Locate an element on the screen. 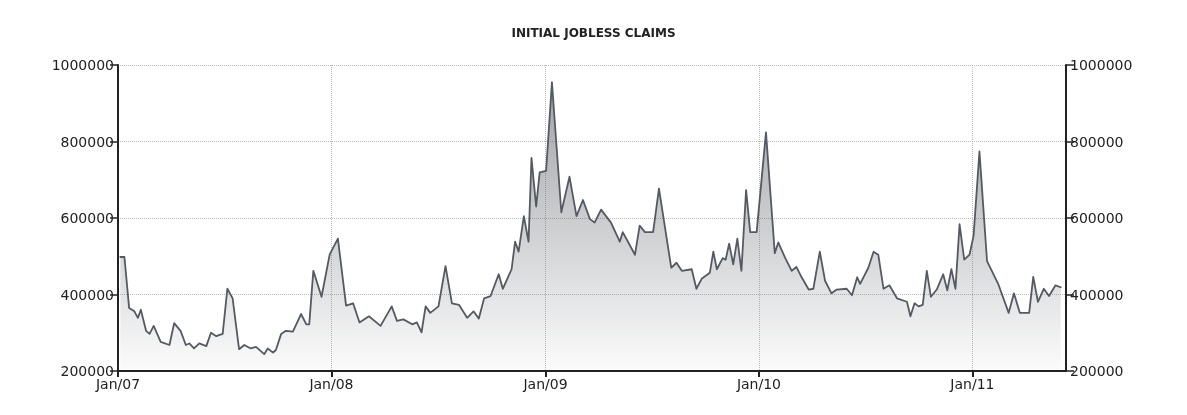 The height and width of the screenshot is (415, 1187). y2-tick-label: 200000 is located at coordinates (1097, 371).